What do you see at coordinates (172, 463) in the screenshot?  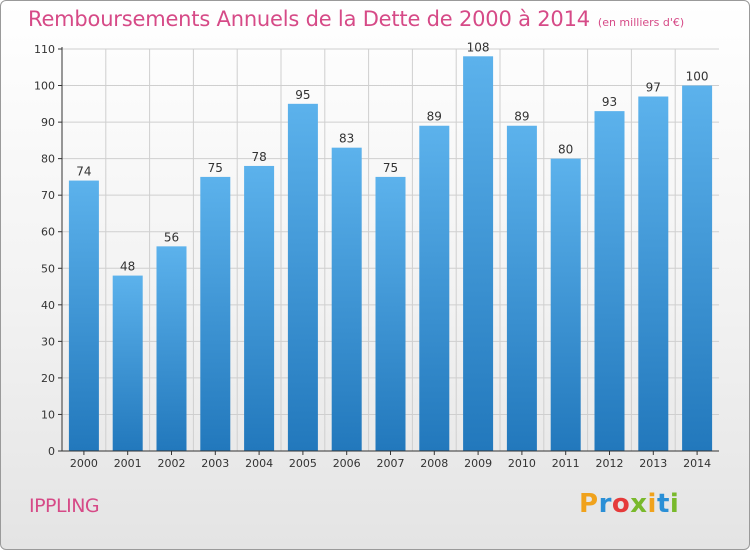 I see `x-tick-label: 2002` at bounding box center [172, 463].